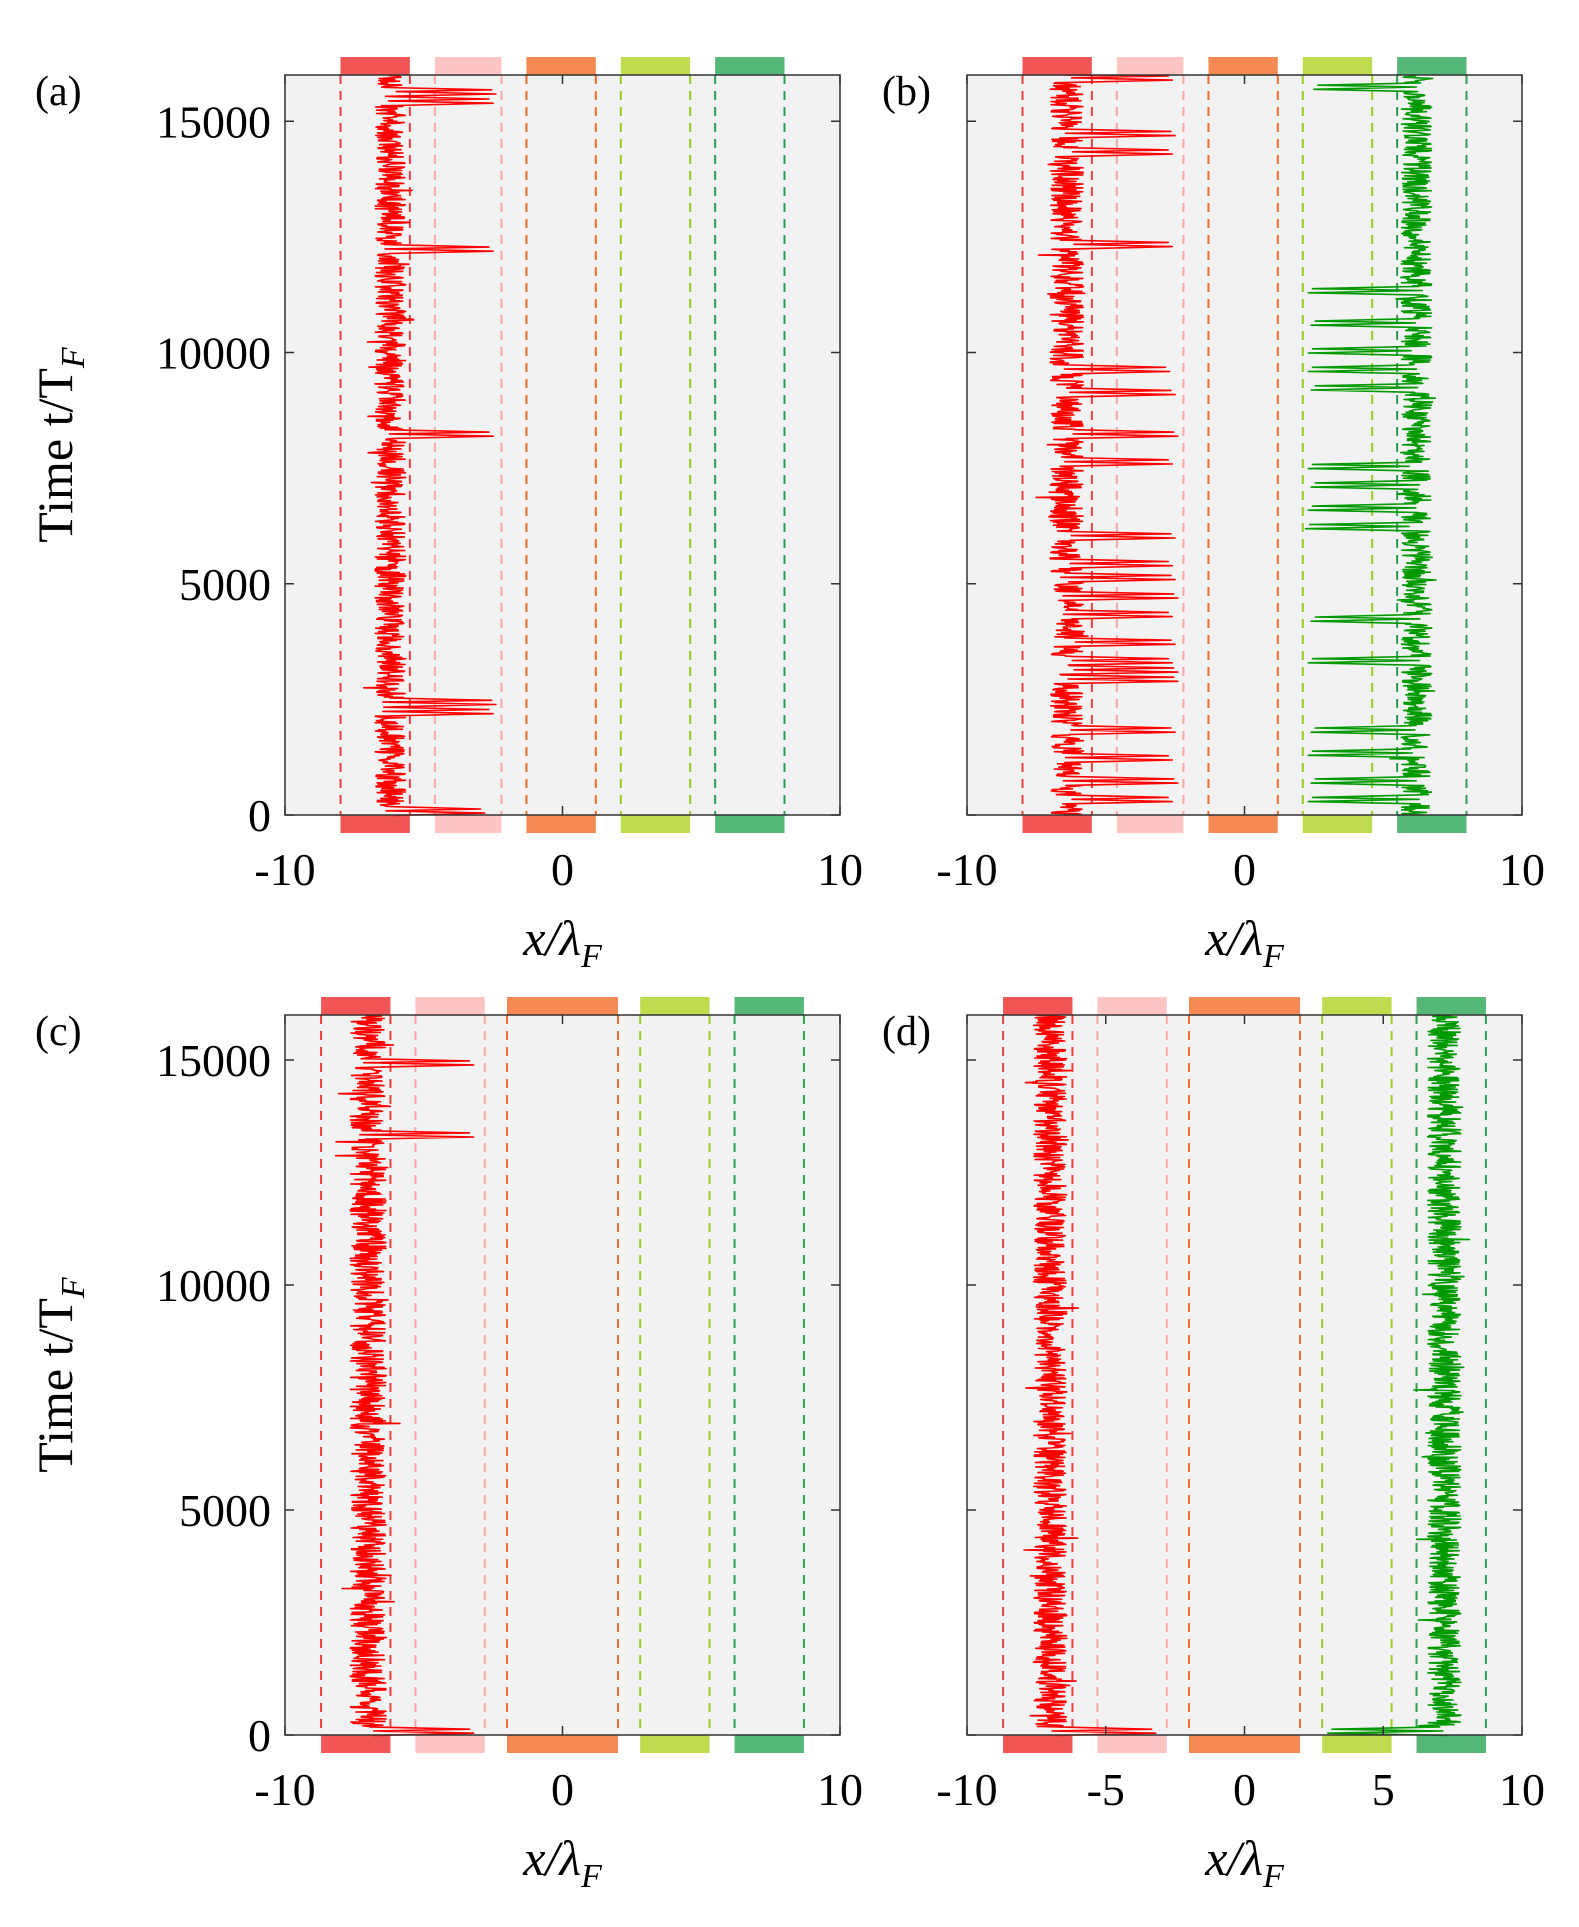 The height and width of the screenshot is (1927, 1579). I want to click on plot-area, so click(562, 445).